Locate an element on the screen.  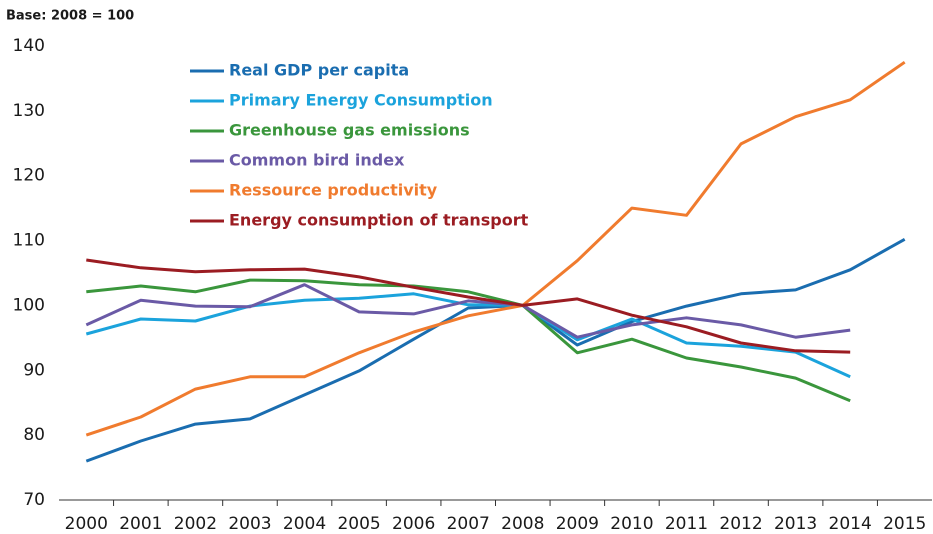
x-tick-label: 2009 is located at coordinates (577, 524).